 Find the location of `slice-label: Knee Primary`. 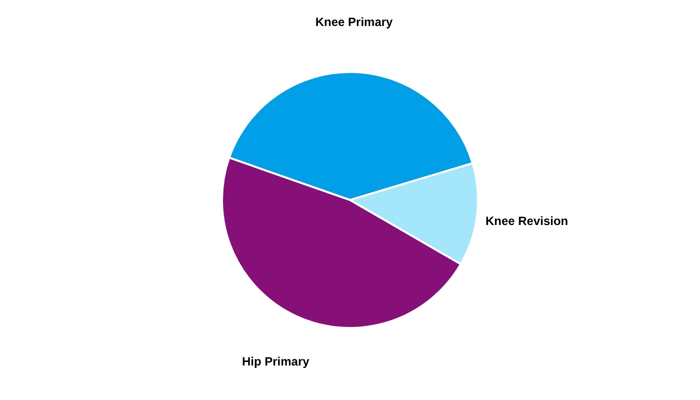

slice-label: Knee Primary is located at coordinates (354, 22).